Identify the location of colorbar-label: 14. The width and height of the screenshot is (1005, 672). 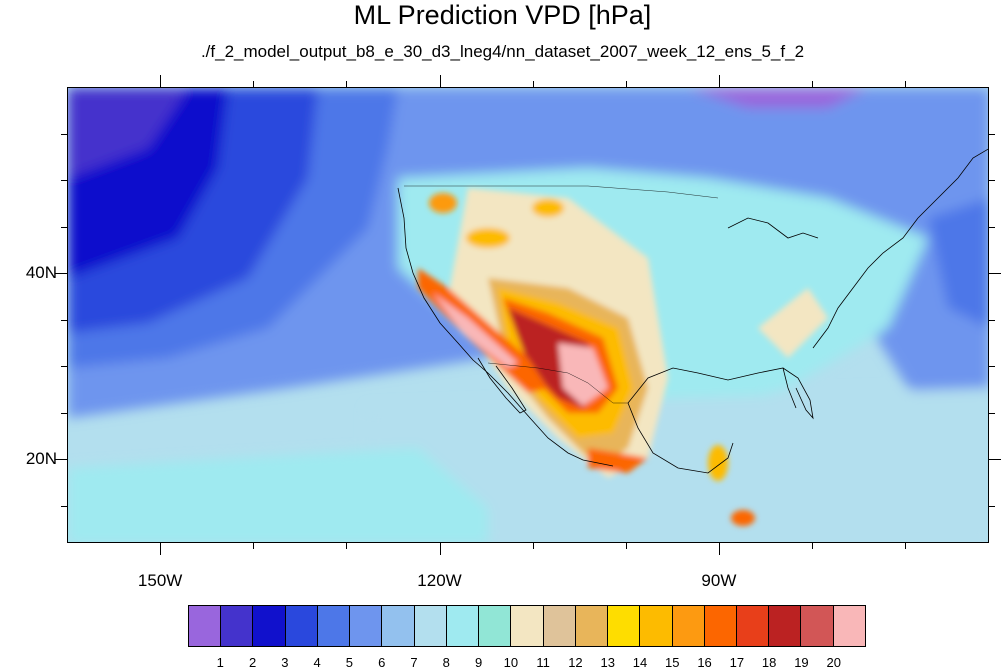
(640, 662).